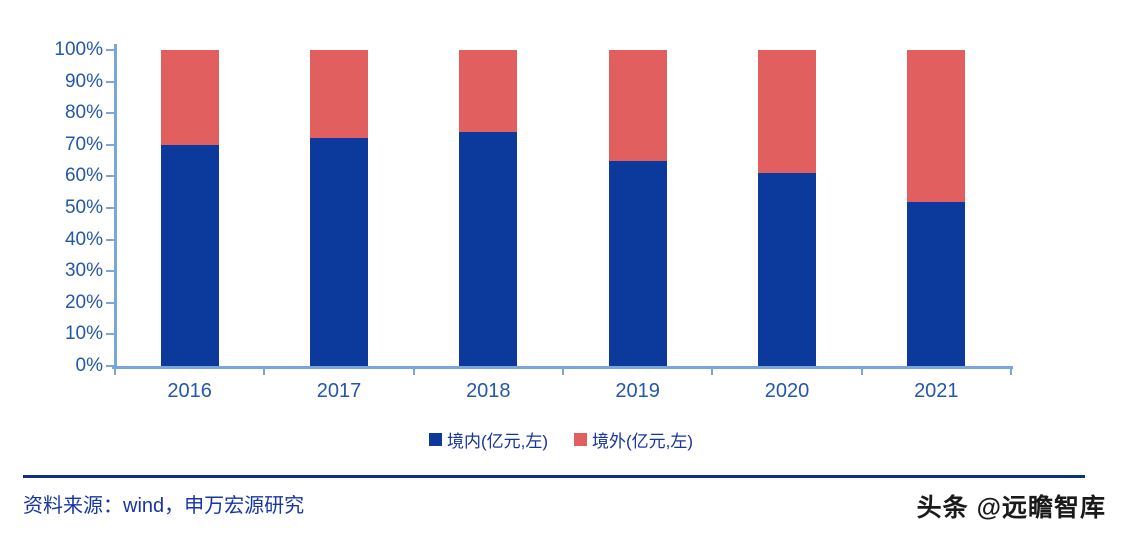  I want to click on bar-group-2021, so click(936, 208).